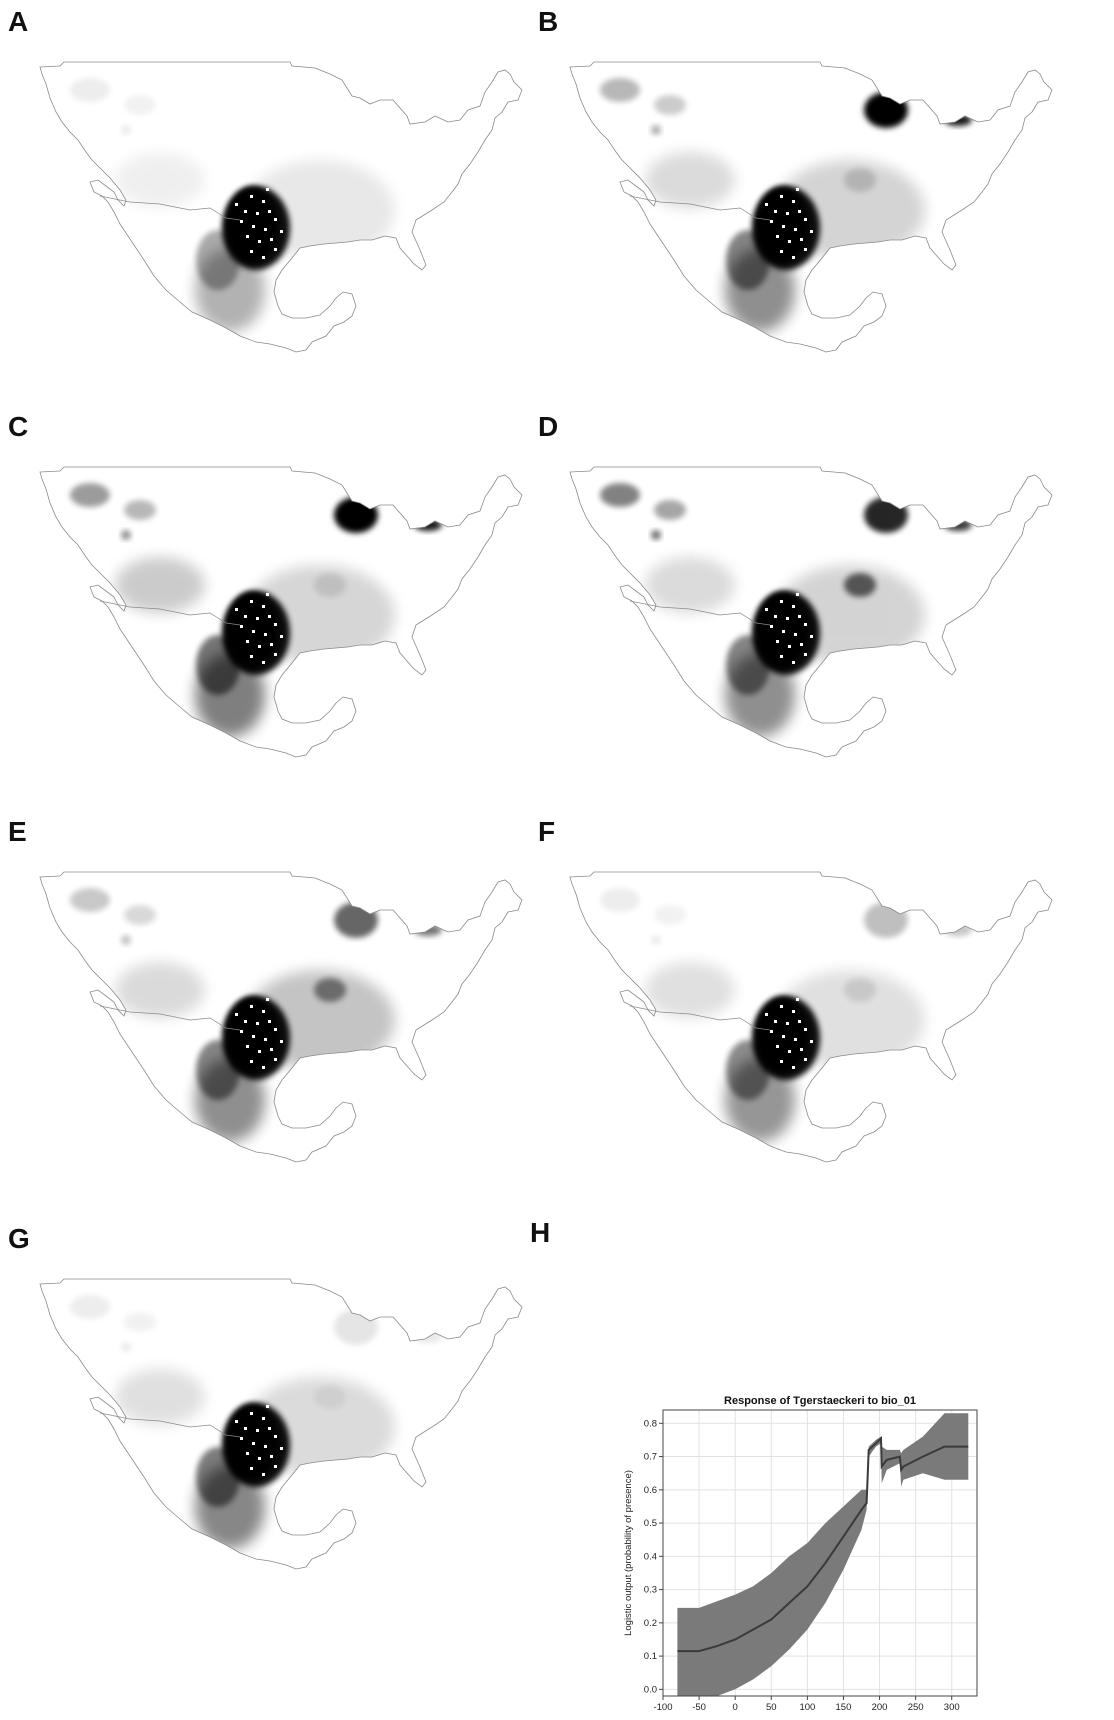 Image resolution: width=1114 pixels, height=1720 pixels. I want to click on x-tick-label: 50, so click(771, 1707).